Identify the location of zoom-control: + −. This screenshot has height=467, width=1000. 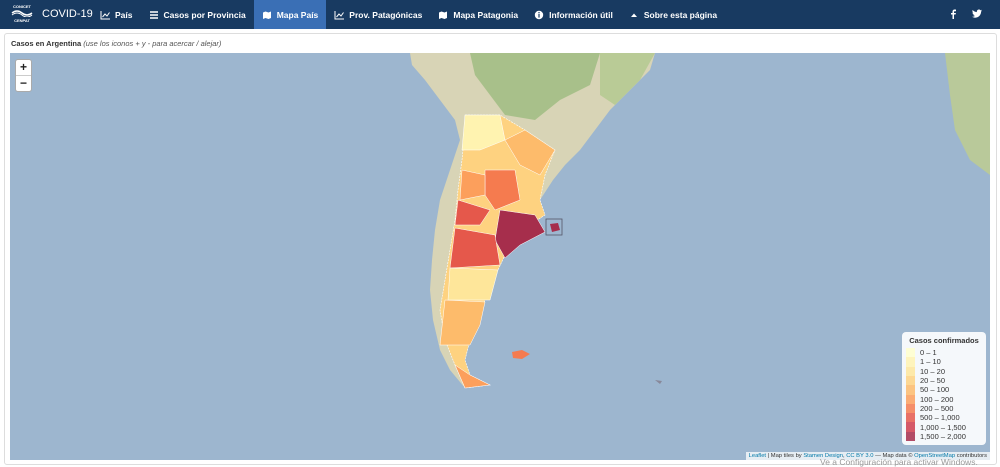
(23, 75).